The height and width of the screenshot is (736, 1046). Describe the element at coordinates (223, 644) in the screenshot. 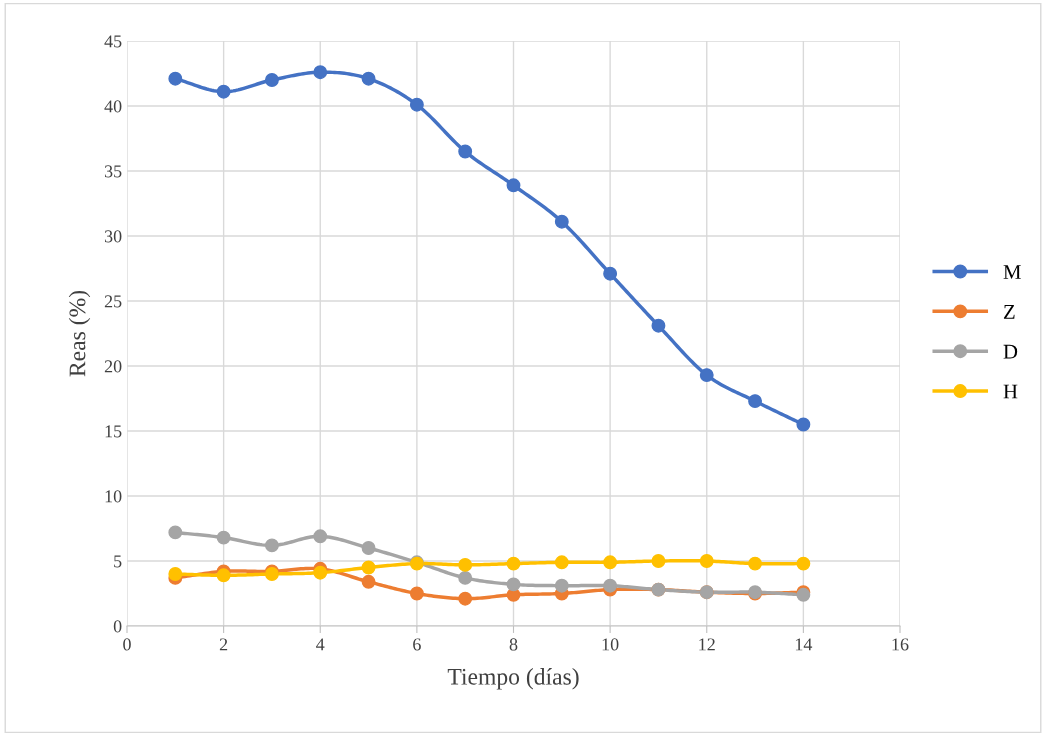

I see `x-tick-label: 2` at that location.